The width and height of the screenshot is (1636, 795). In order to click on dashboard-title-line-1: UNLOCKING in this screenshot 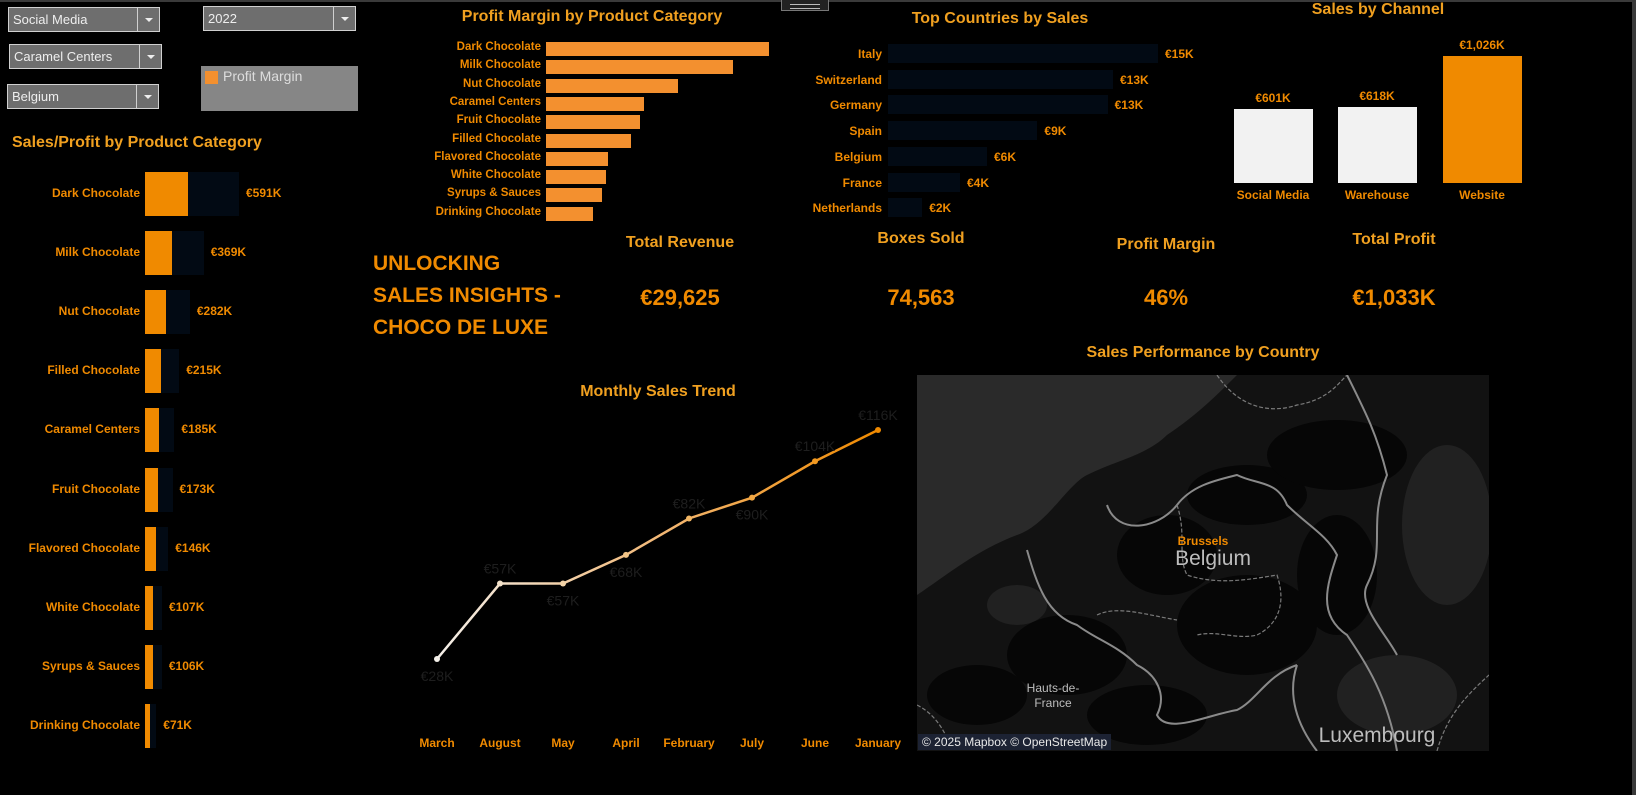, I will do `click(437, 263)`.